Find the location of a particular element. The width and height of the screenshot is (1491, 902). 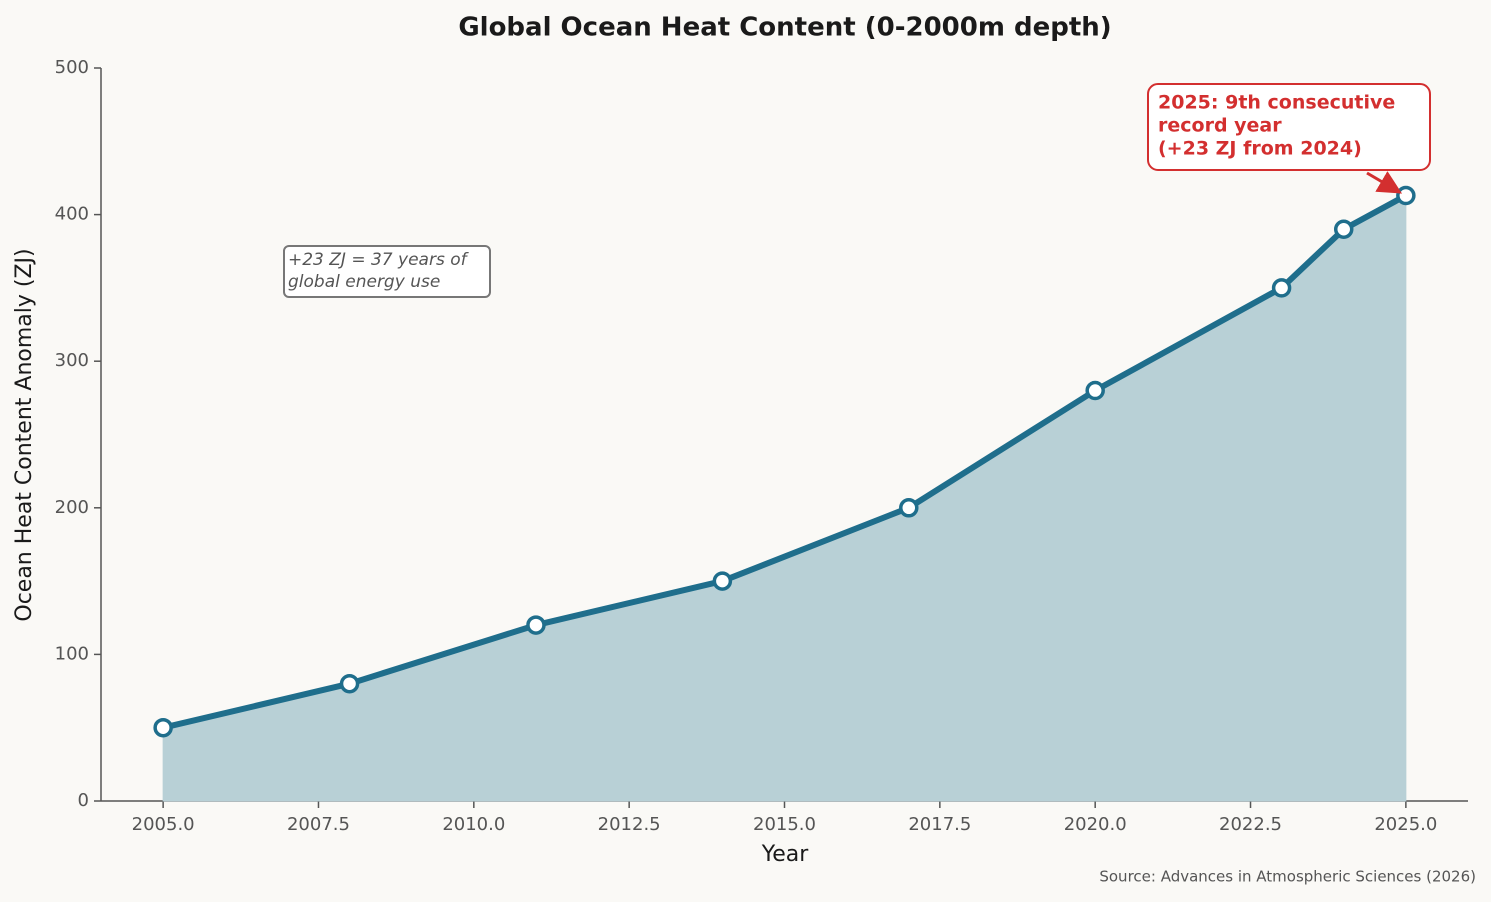

note-text: +23 ZJ = 37 years of is located at coordinates (379, 260).